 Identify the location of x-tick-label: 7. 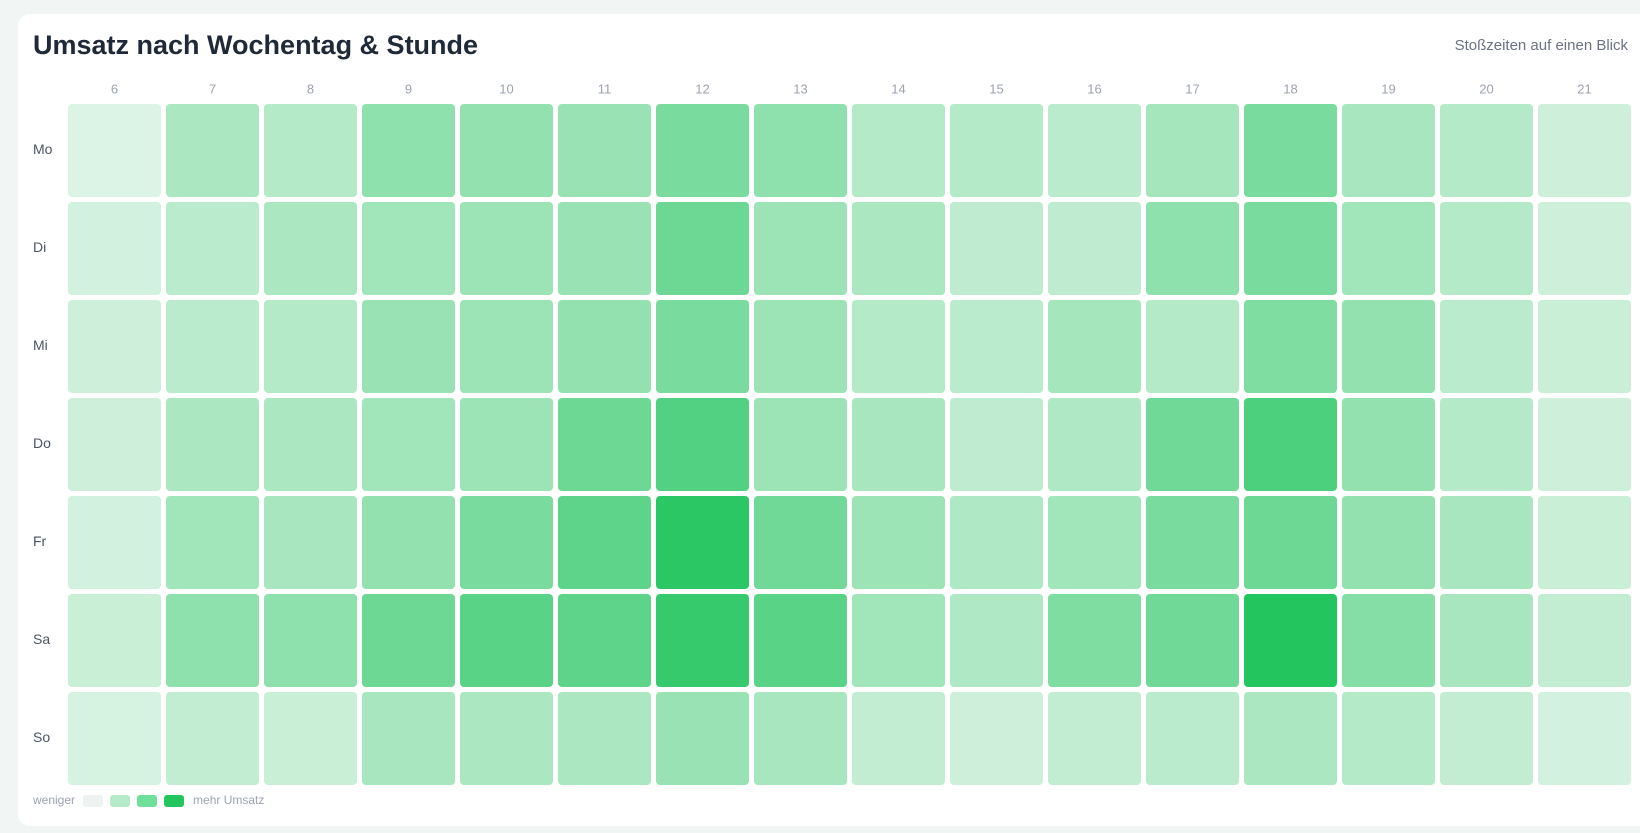
(212, 88).